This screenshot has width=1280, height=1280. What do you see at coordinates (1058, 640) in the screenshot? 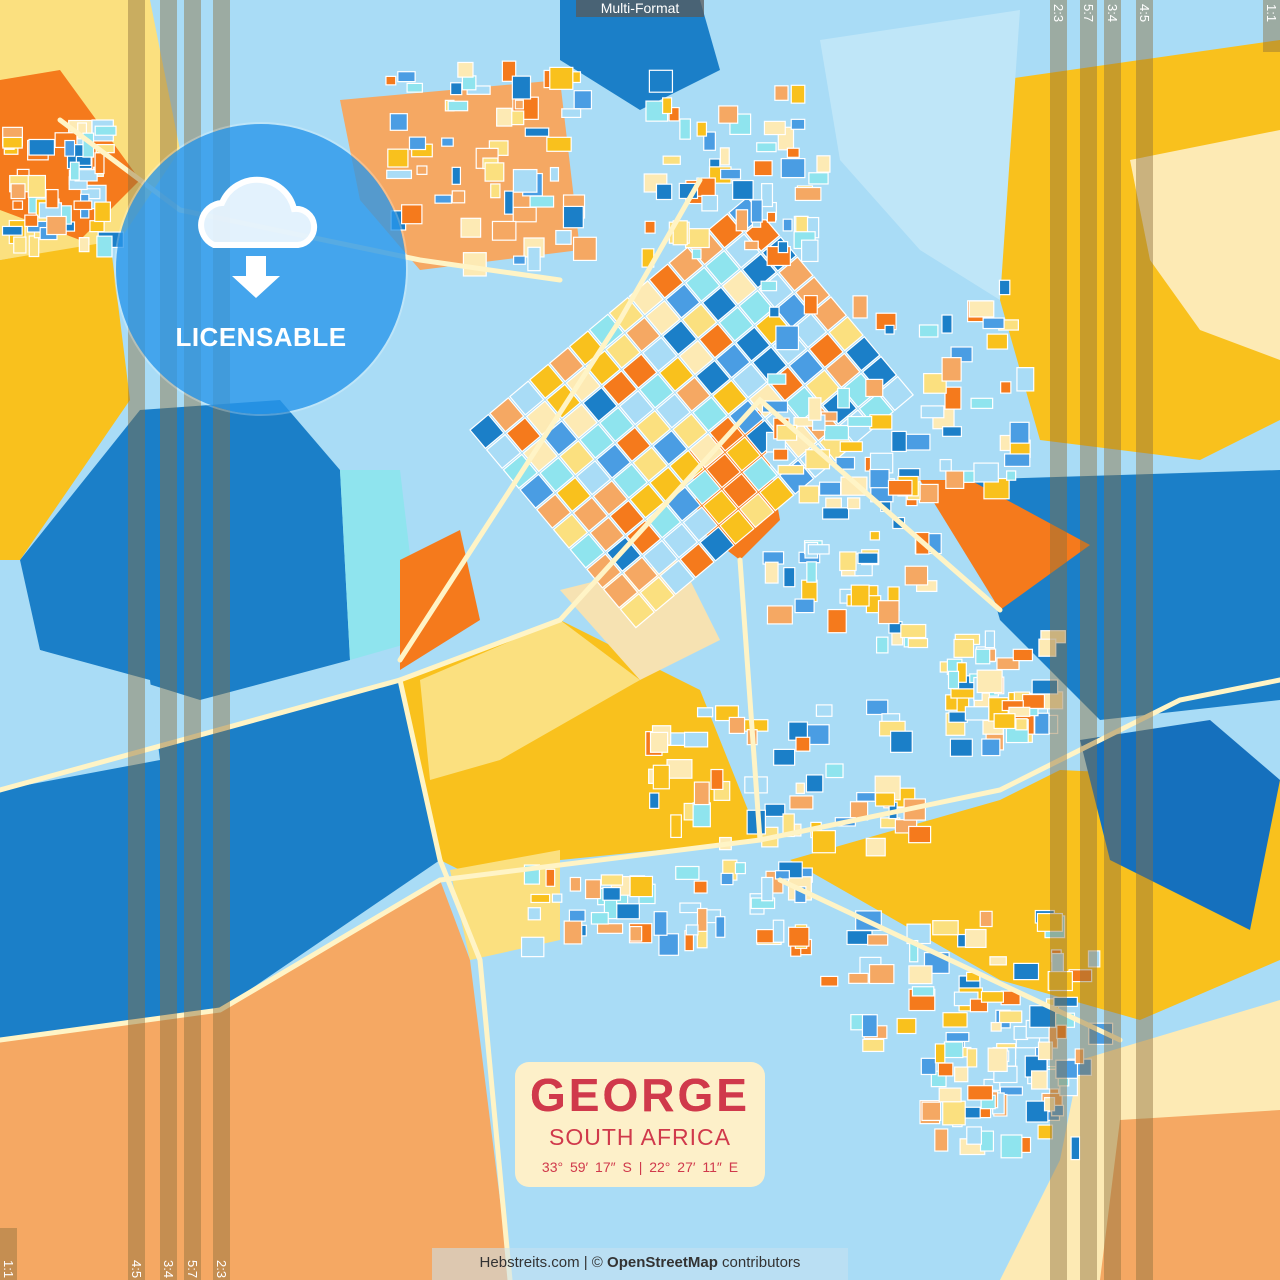
I see `ratio-guide-2-3-top: 2:3` at bounding box center [1058, 640].